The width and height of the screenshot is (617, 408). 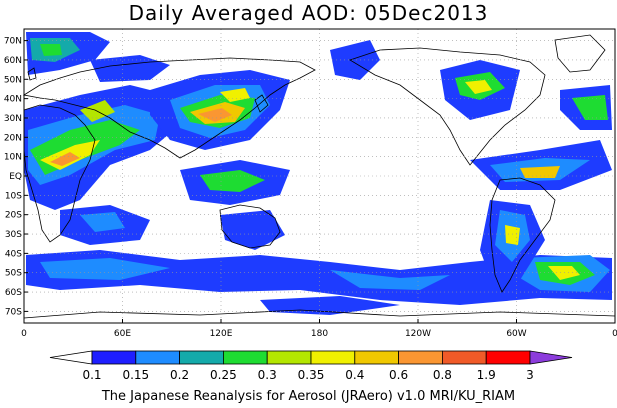 What do you see at coordinates (319, 314) in the screenshot?
I see `coast-antarctica` at bounding box center [319, 314].